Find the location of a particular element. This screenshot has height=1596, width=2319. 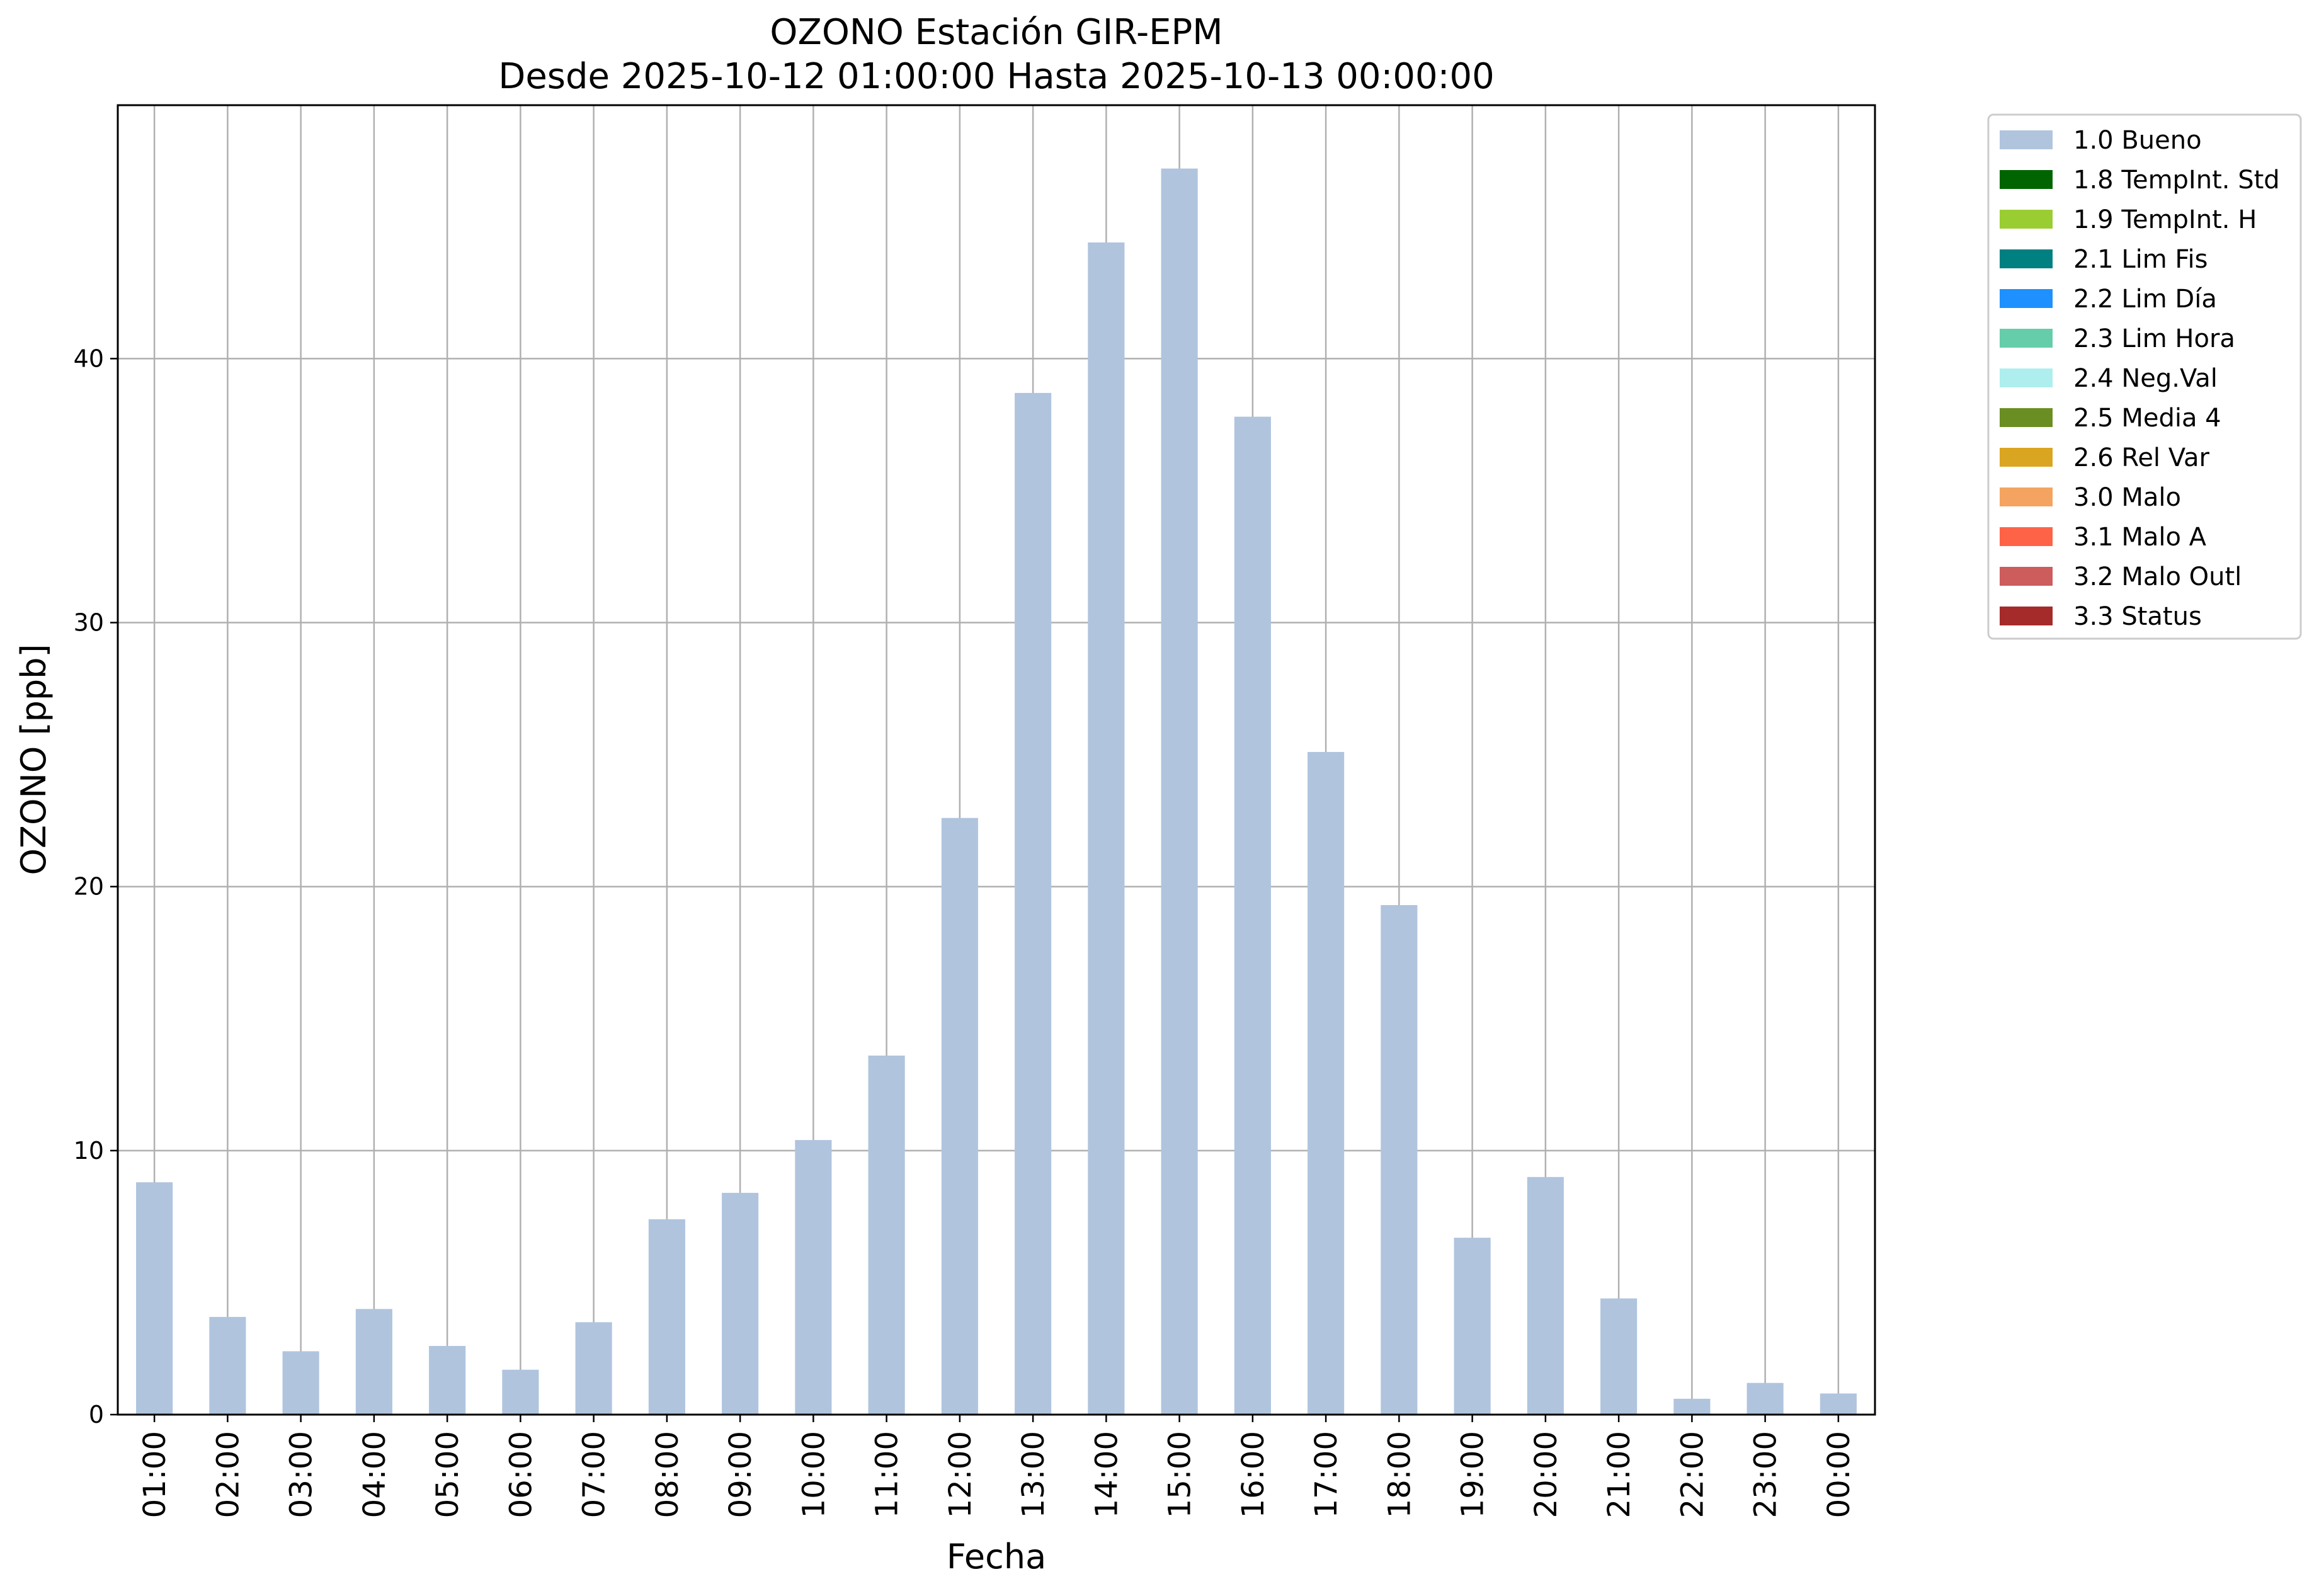

x-tick-label: 03:00 is located at coordinates (301, 1474).